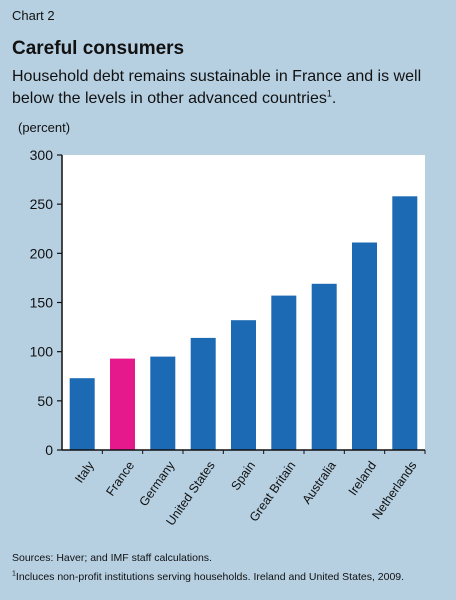  Describe the element at coordinates (203, 393) in the screenshot. I see `bar-united-states` at that location.